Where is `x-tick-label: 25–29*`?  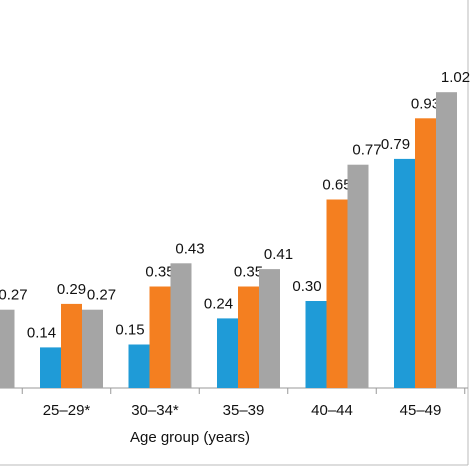
x-tick-label: 25–29* is located at coordinates (67, 410).